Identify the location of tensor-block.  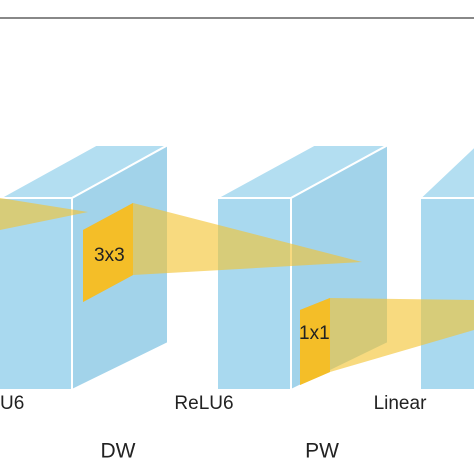
(445, 268).